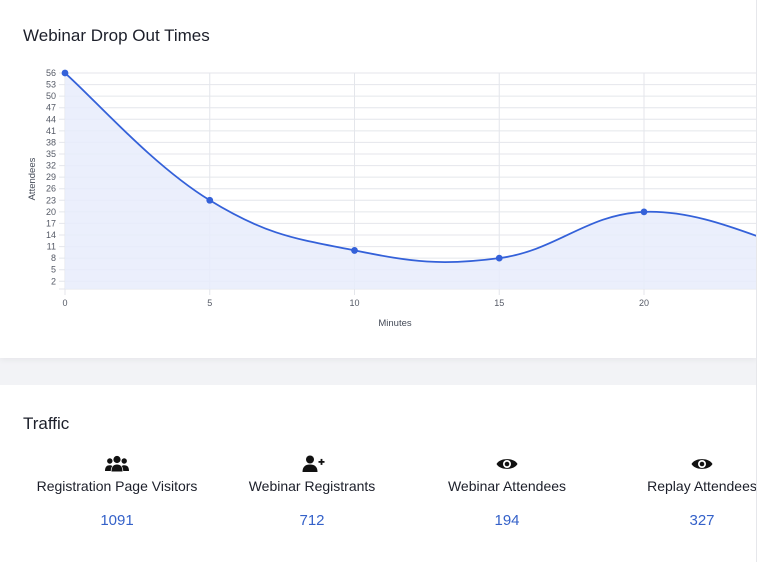 This screenshot has width=759, height=562. I want to click on y-tick-label: 5, so click(53, 270).